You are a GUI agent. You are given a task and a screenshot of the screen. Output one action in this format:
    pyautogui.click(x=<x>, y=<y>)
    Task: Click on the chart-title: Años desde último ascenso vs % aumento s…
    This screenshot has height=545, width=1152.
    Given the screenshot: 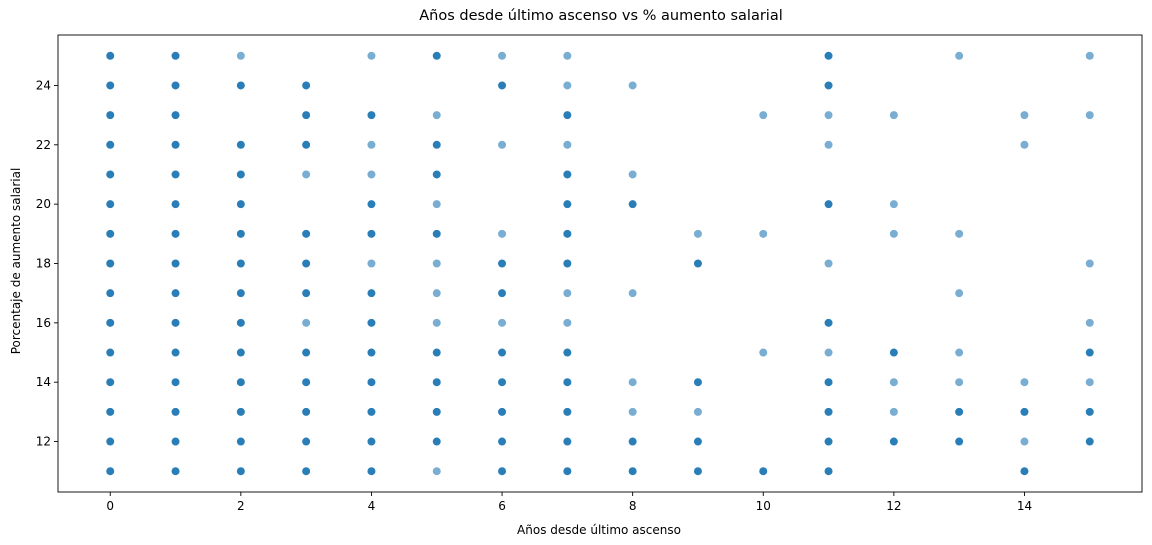 What is the action you would take?
    pyautogui.click(x=601, y=16)
    